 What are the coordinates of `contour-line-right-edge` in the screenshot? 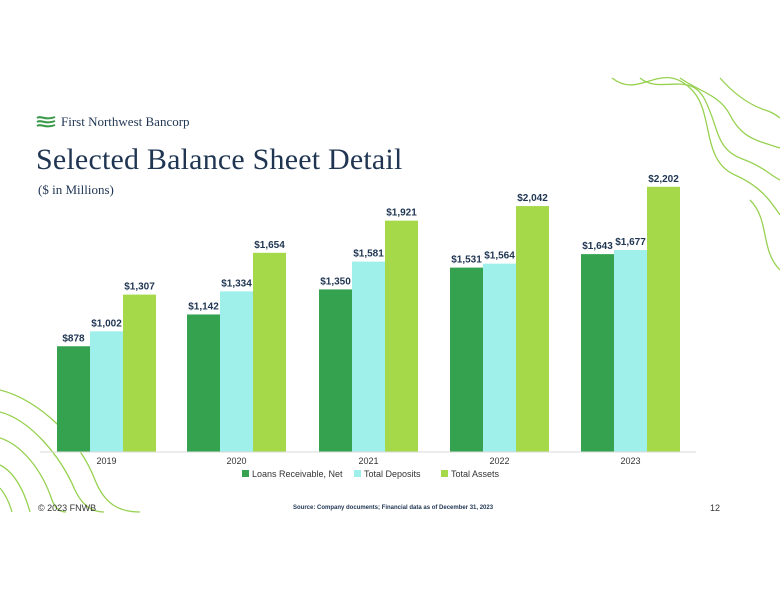 It's located at (764, 235).